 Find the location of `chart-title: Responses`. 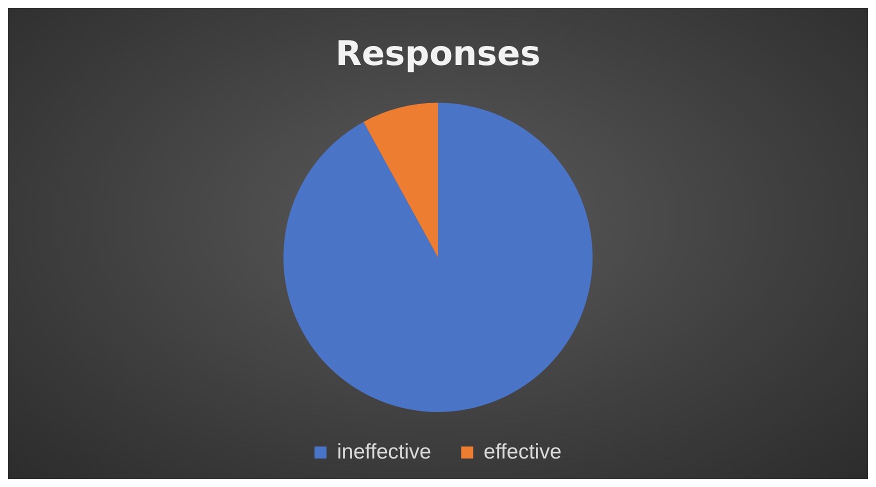

chart-title: Responses is located at coordinates (438, 54).